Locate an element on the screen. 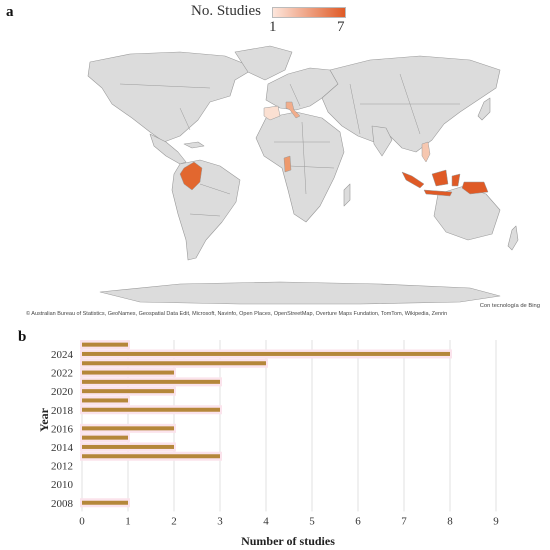  y-tick-label: 2018 is located at coordinates (62, 411).